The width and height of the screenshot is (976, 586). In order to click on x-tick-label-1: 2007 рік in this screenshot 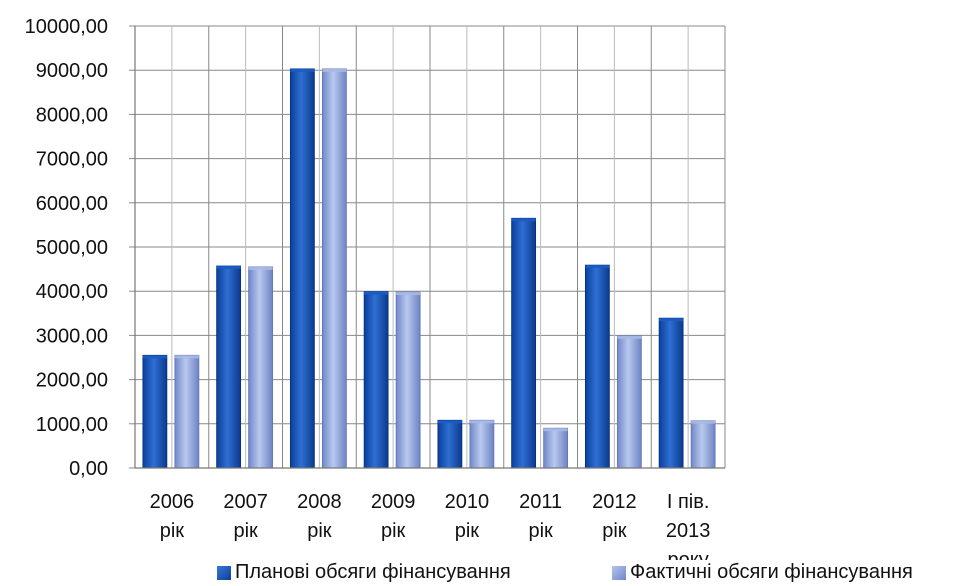, I will do `click(245, 516)`.